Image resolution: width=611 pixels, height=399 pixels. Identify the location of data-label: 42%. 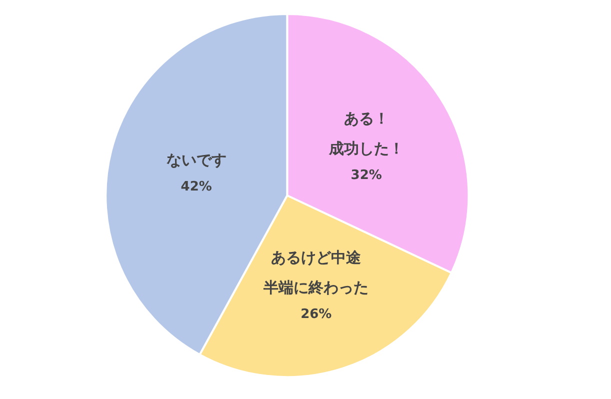
(196, 187).